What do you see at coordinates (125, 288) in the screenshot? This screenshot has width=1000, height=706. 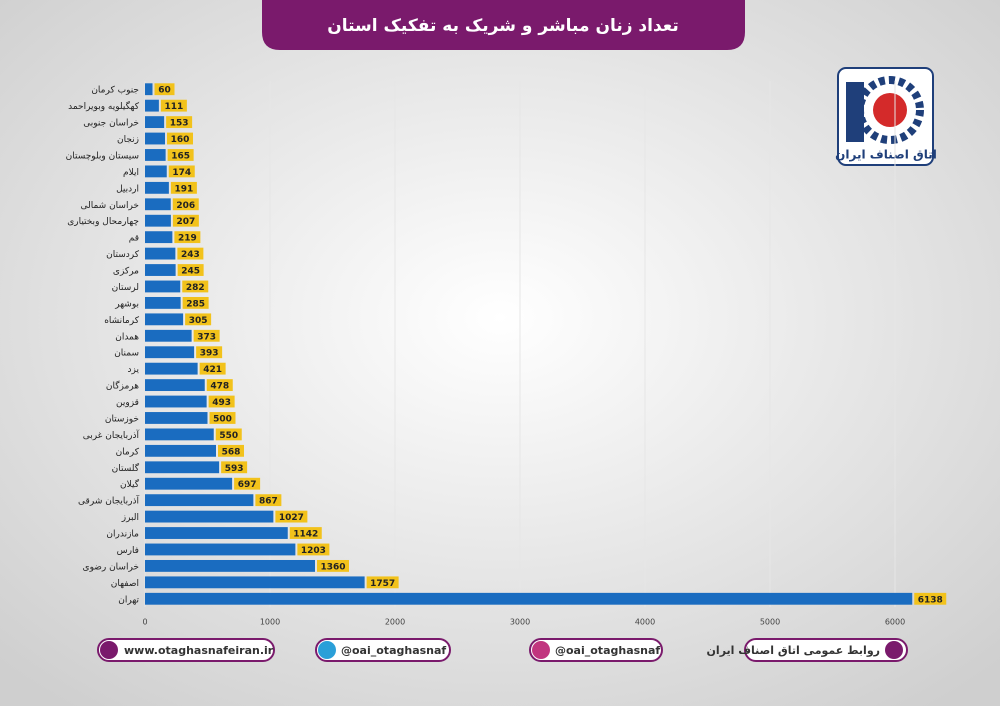 I see `category-label: لرستان` at bounding box center [125, 288].